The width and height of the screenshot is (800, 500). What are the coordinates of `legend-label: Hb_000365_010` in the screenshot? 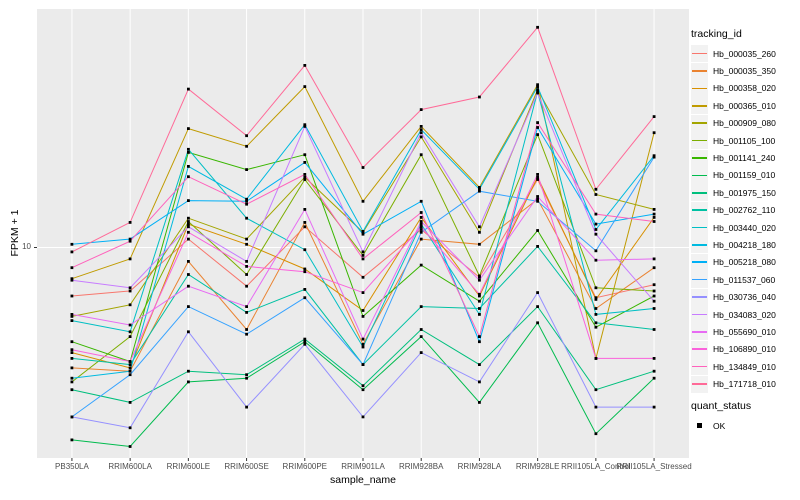 It's located at (744, 105).